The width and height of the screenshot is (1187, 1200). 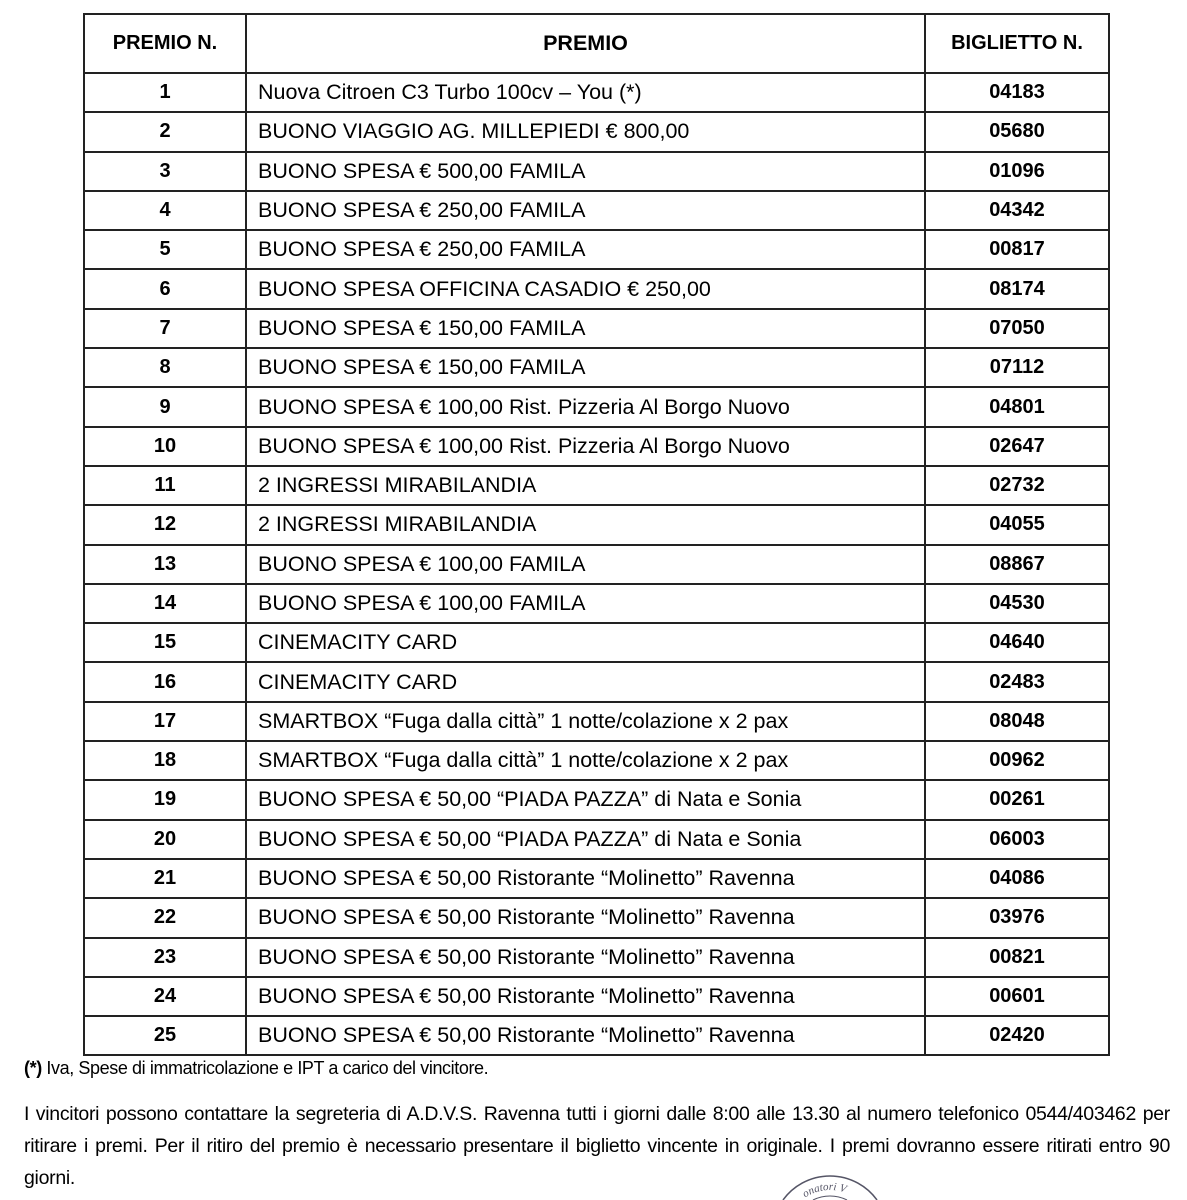 I want to click on table-row: 13 BUONO SPESA € 100,00 FAMILA 08867, so click(x=596, y=564).